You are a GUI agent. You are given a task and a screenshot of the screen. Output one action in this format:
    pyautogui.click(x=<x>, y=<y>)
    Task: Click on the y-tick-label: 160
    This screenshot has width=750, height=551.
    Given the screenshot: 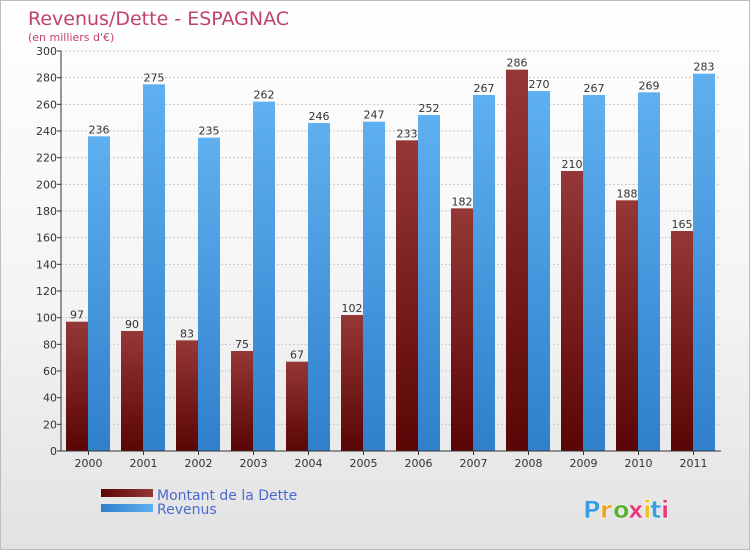 What is the action you would take?
    pyautogui.click(x=46, y=238)
    